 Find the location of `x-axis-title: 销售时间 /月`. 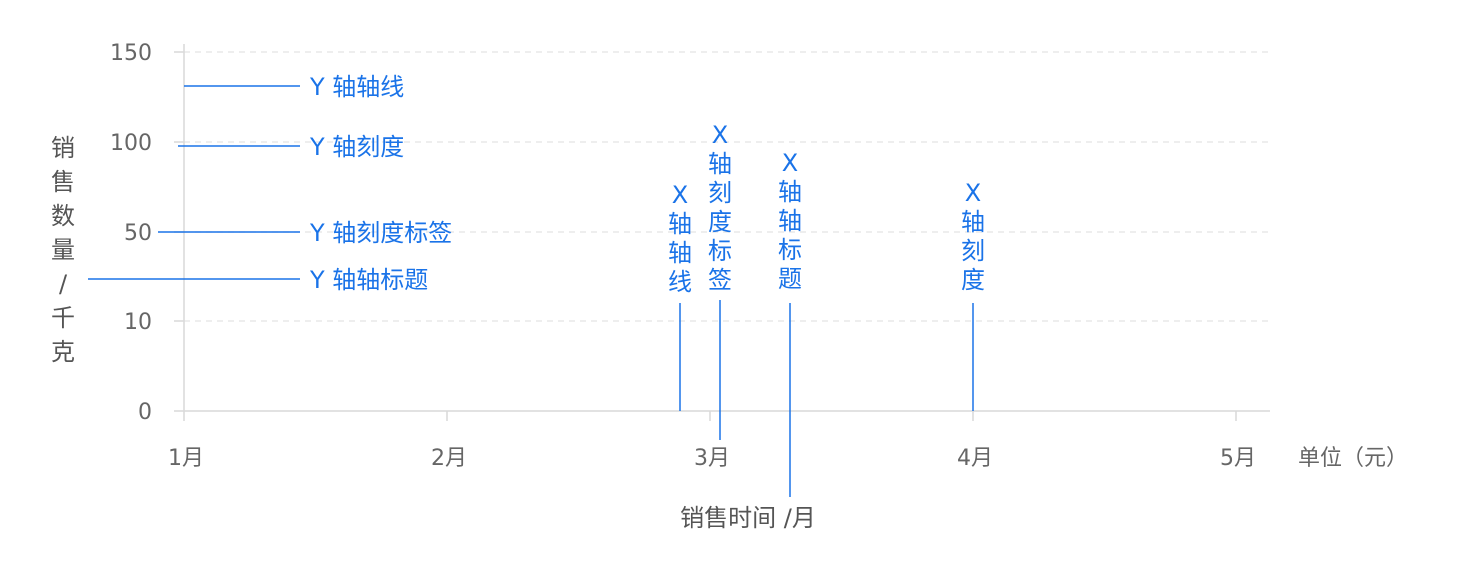

x-axis-title: 销售时间 /月 is located at coordinates (748, 518).